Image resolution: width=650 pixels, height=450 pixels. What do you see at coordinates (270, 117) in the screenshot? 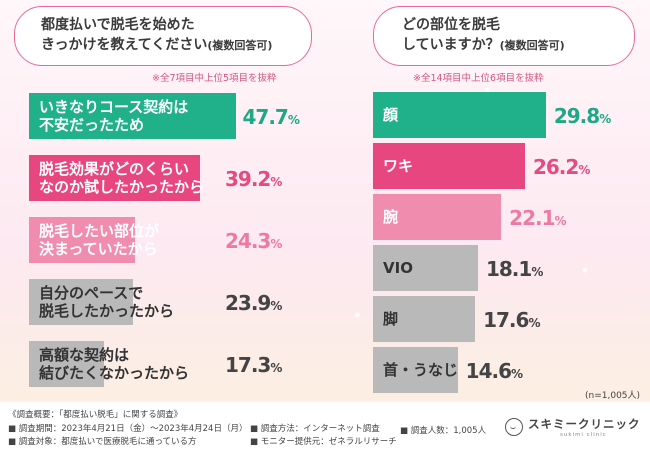
I see `bar-value-1: 47.7%` at bounding box center [270, 117].